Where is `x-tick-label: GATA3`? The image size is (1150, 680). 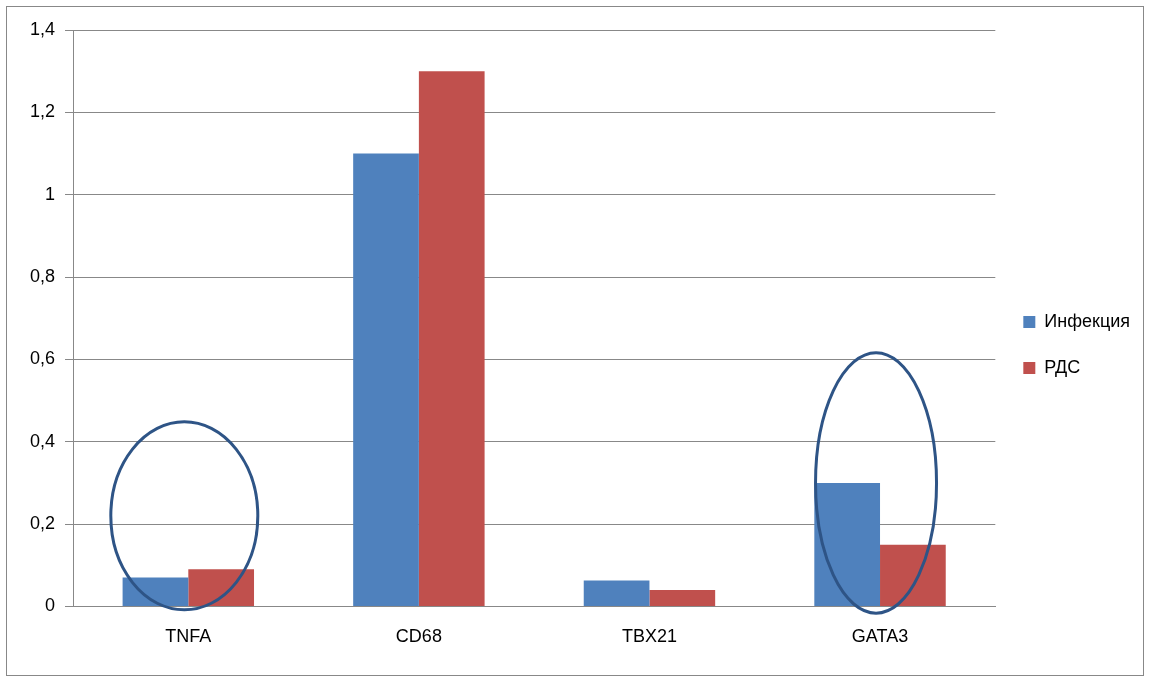 x-tick-label: GATA3 is located at coordinates (880, 636).